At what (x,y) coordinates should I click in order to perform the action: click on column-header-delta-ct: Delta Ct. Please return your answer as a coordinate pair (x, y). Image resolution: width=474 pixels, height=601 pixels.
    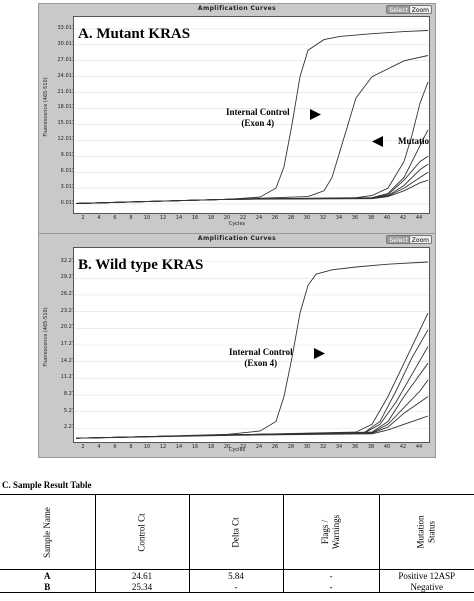
    Looking at the image, I should click on (235, 532).